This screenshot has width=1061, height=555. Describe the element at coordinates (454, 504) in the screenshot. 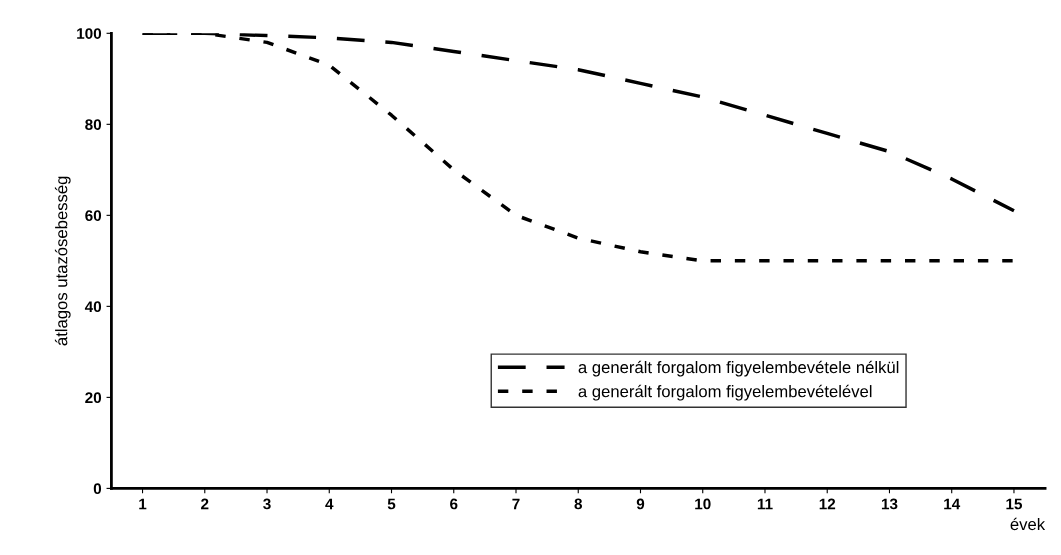

I see `x-tick-label: 6` at that location.